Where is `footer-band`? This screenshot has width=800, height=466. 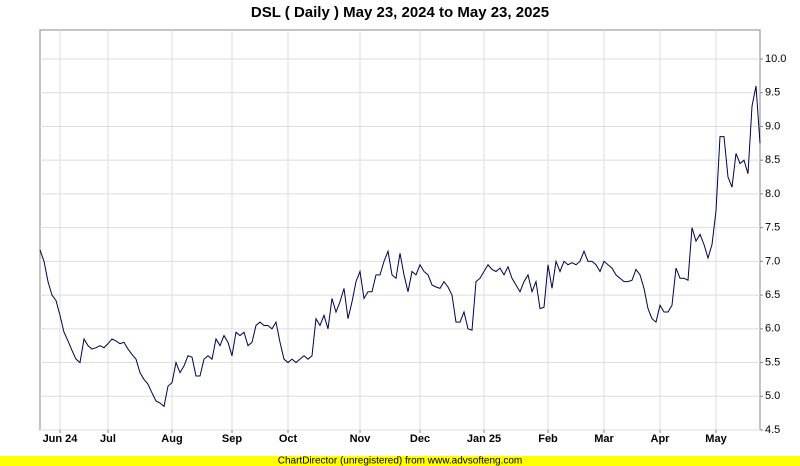 footer-band is located at coordinates (400, 461).